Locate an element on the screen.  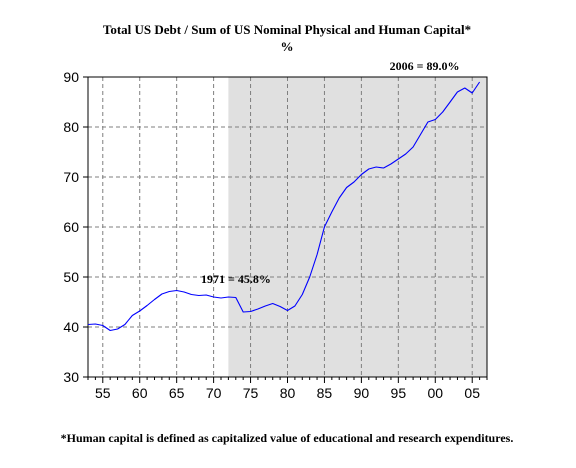
x-tick-label: 60 is located at coordinates (140, 393).